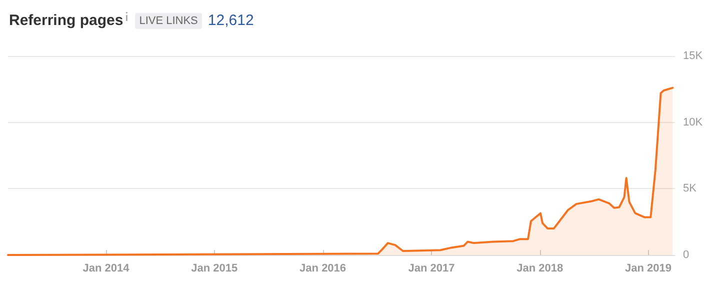 Image resolution: width=711 pixels, height=293 pixels. Describe the element at coordinates (168, 20) in the screenshot. I see `chart-subtitle: LIVE LINKS` at that location.